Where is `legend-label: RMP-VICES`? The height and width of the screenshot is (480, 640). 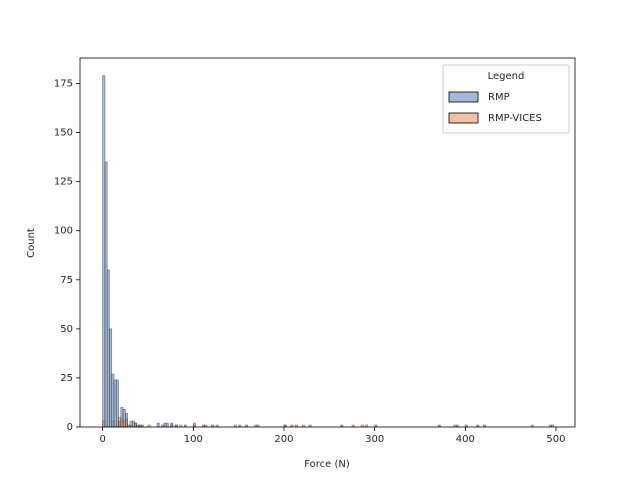 legend-label: RMP-VICES is located at coordinates (515, 118).